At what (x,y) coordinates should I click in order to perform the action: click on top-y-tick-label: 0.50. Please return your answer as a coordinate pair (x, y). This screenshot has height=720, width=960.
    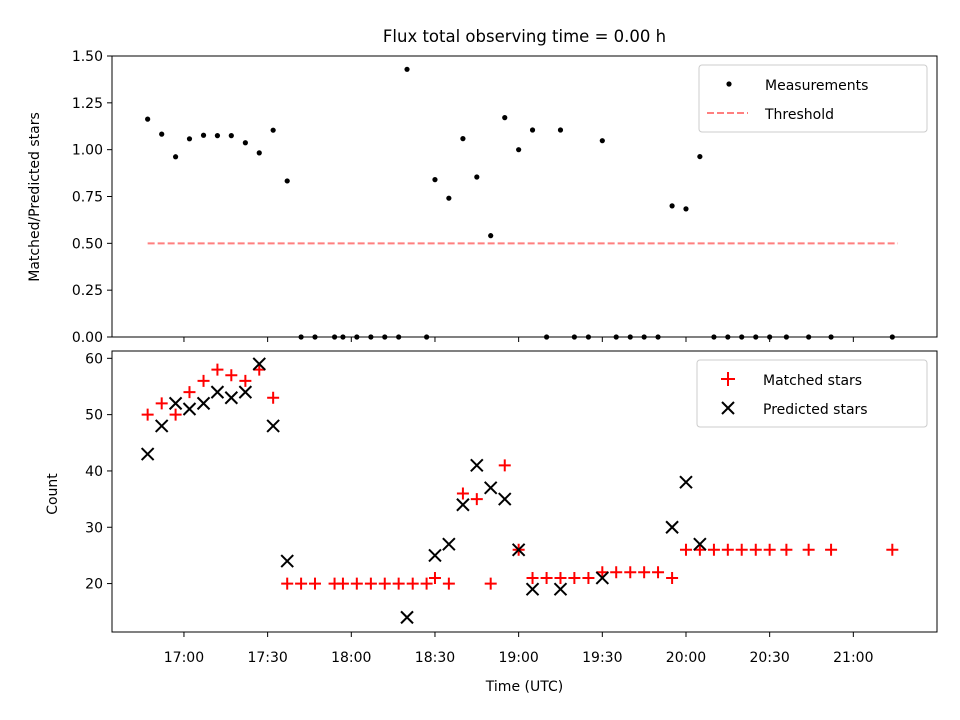
    Looking at the image, I should click on (87, 244).